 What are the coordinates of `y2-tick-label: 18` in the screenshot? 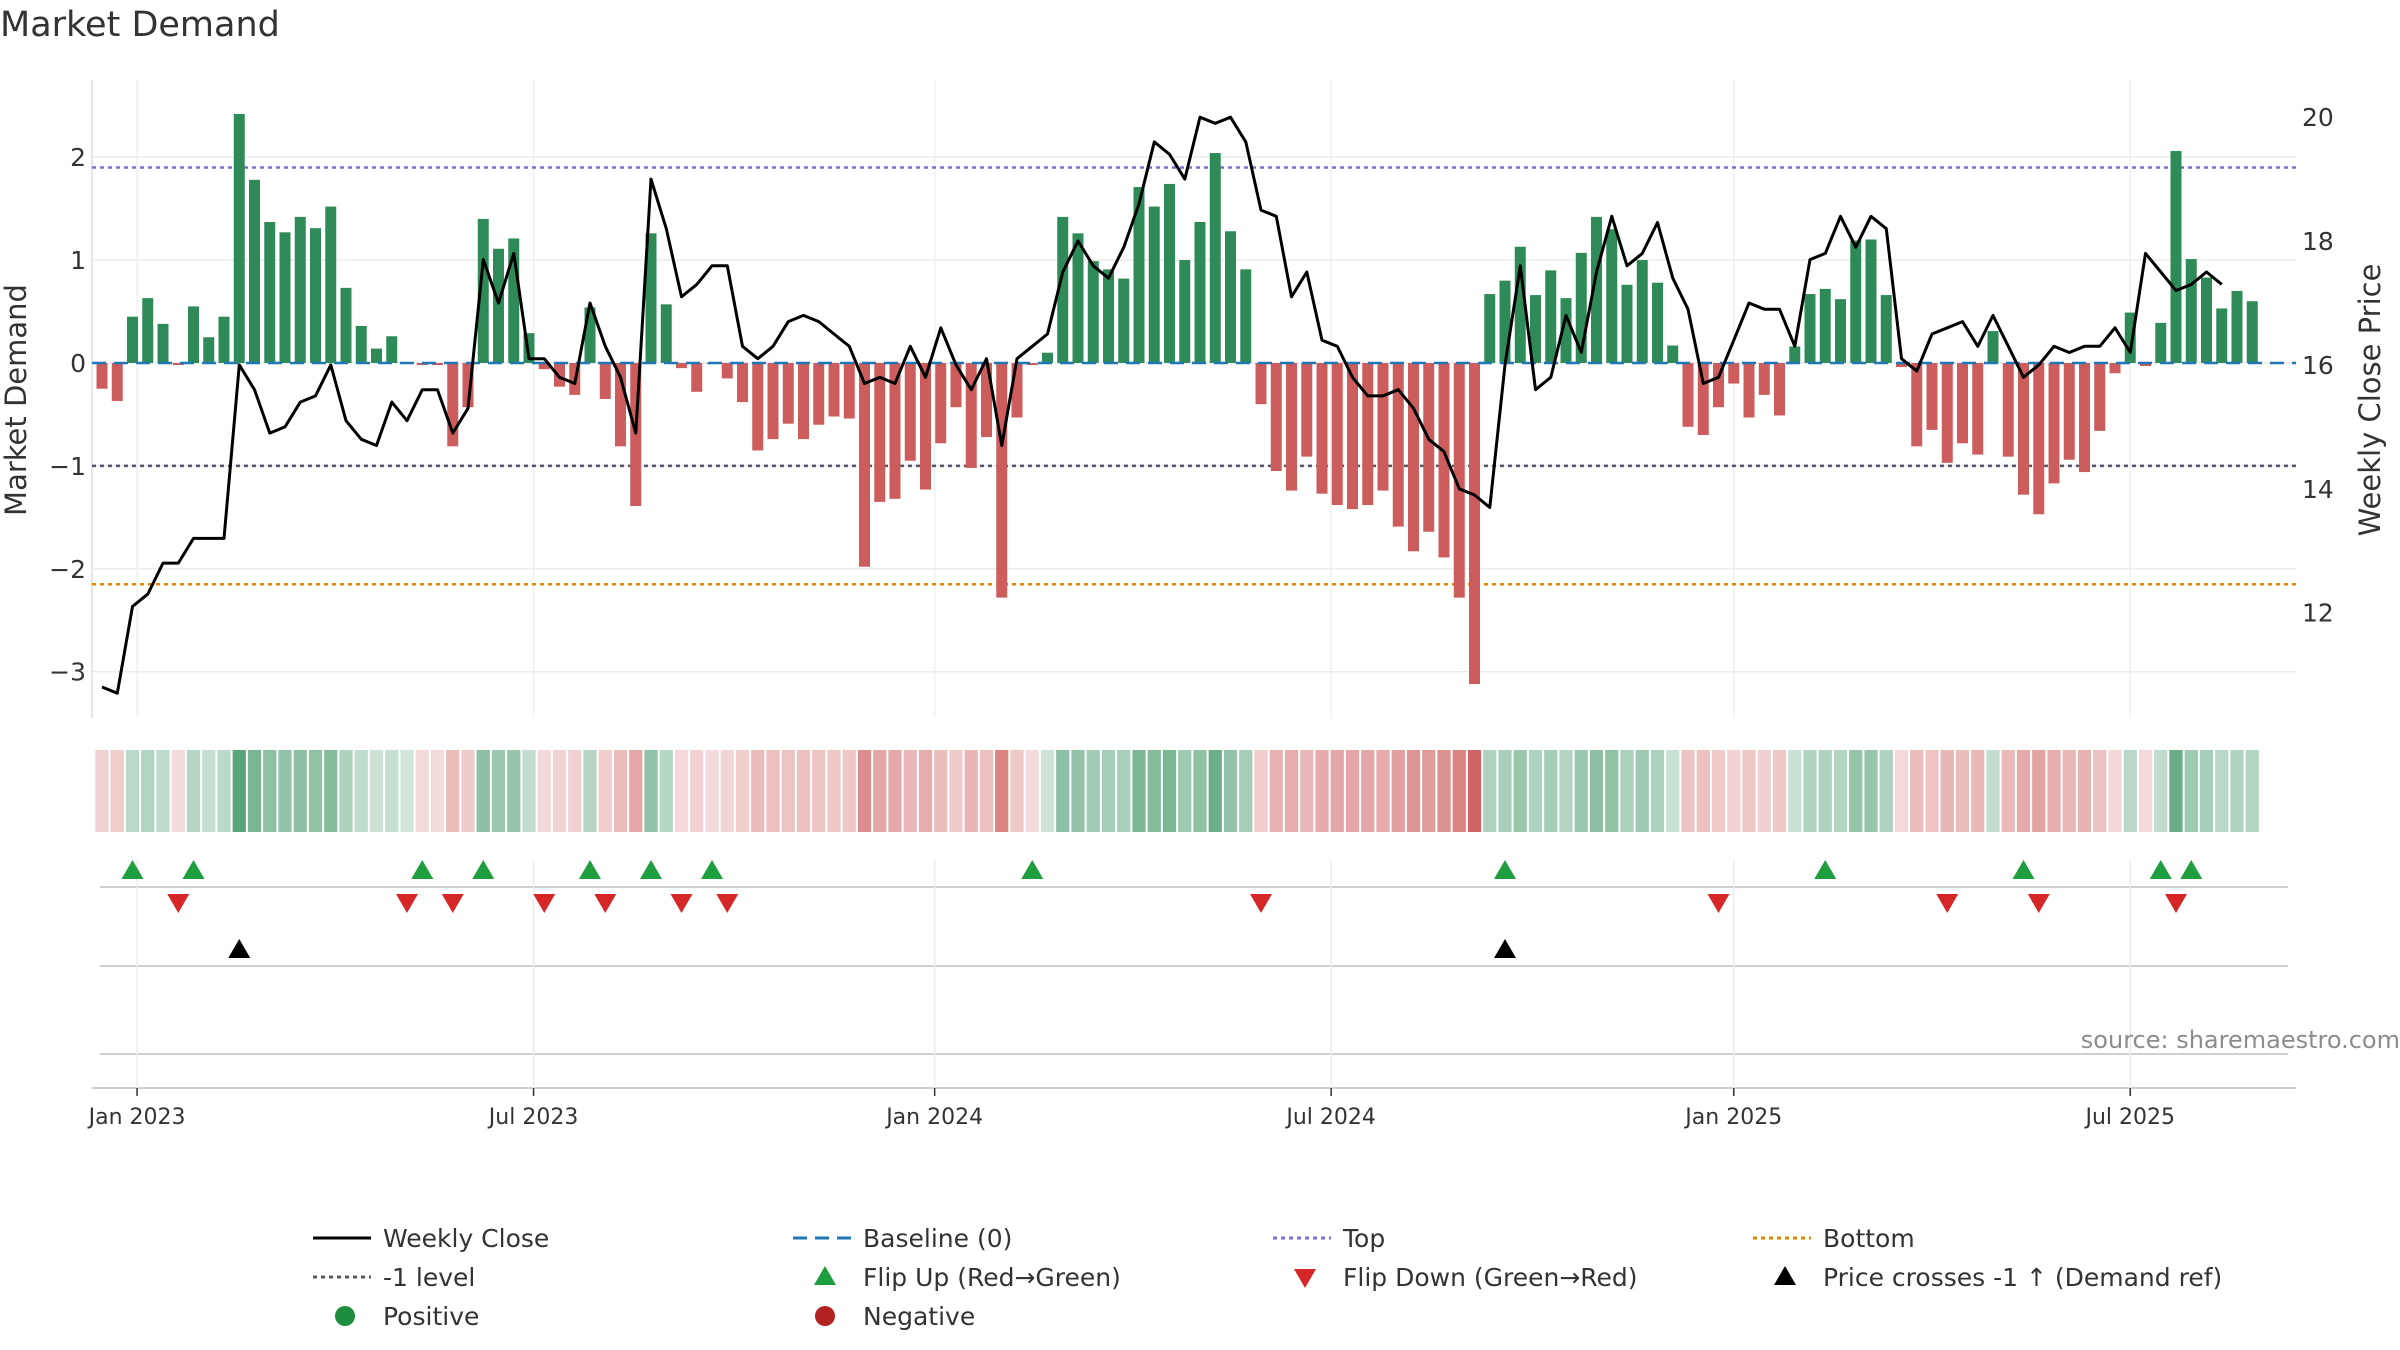 It's located at (2318, 241).